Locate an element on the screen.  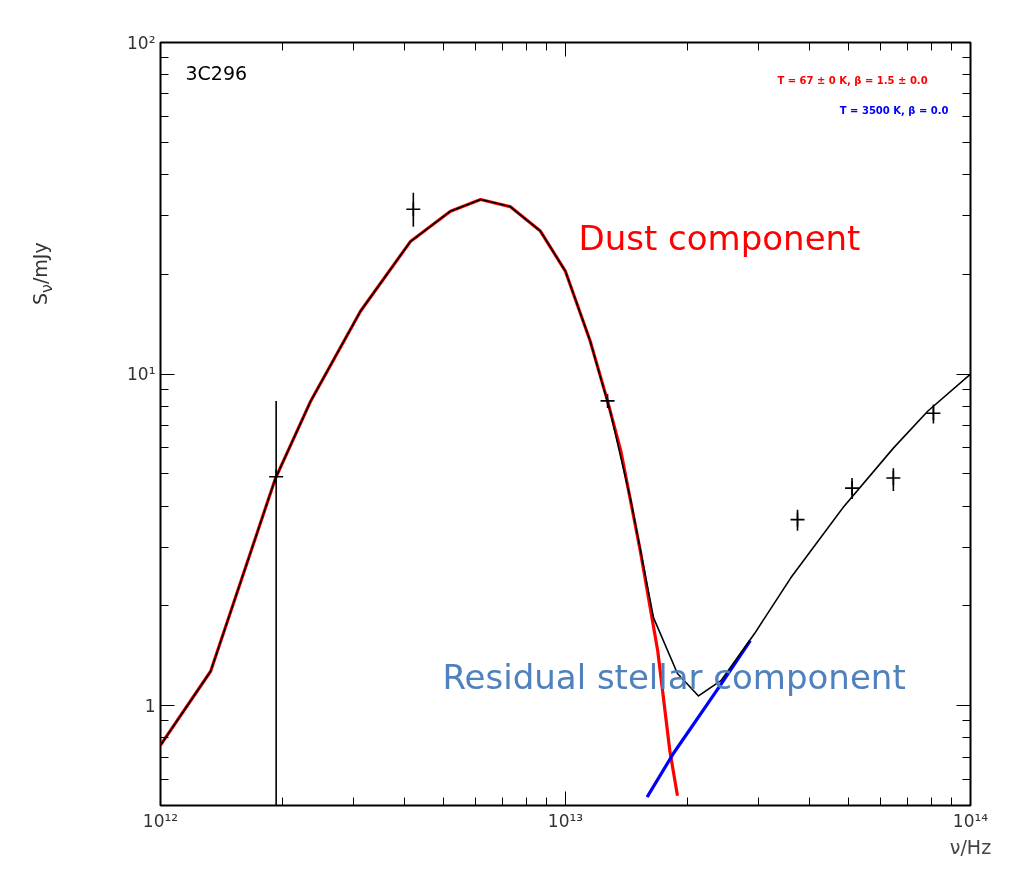
x-tick-label: 10¹² is located at coordinates (160, 820).